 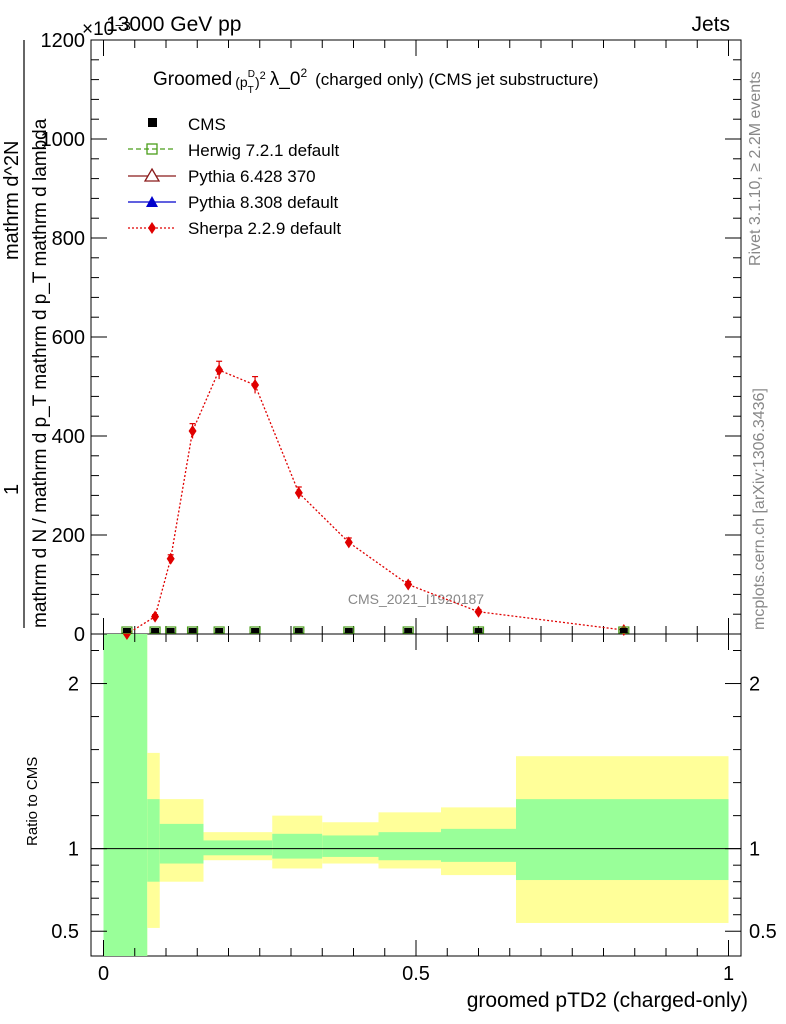 What do you see at coordinates (416, 599) in the screenshot?
I see `analysis-watermark: CMS_2021_I1920187` at bounding box center [416, 599].